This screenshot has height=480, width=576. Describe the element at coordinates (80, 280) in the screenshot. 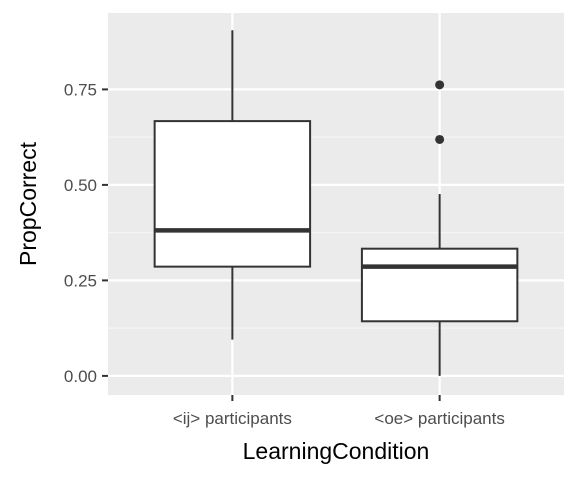

I see `y-tick-label: 0.25` at that location.